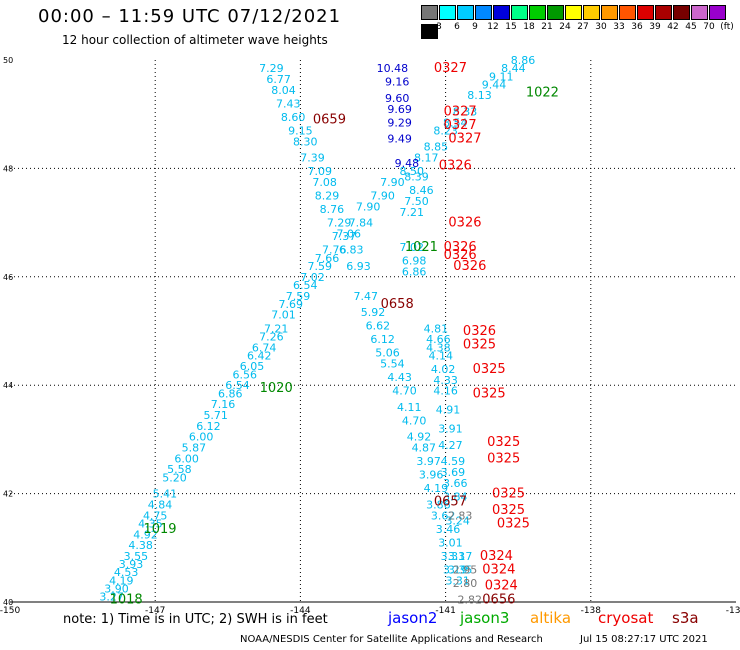  What do you see at coordinates (493, 27) in the screenshot?
I see `color-scale-label: 12` at bounding box center [493, 27].